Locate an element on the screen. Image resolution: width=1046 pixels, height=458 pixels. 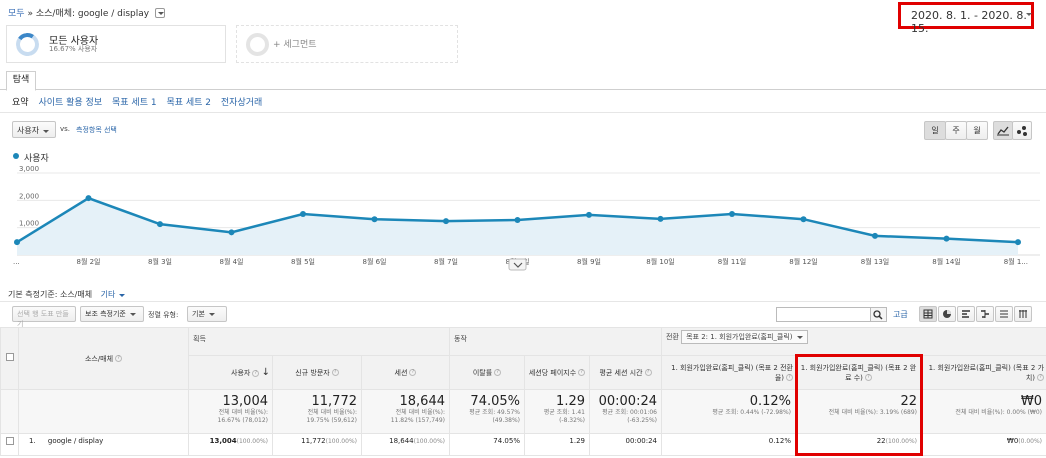
search-icon is located at coordinates (878, 314).